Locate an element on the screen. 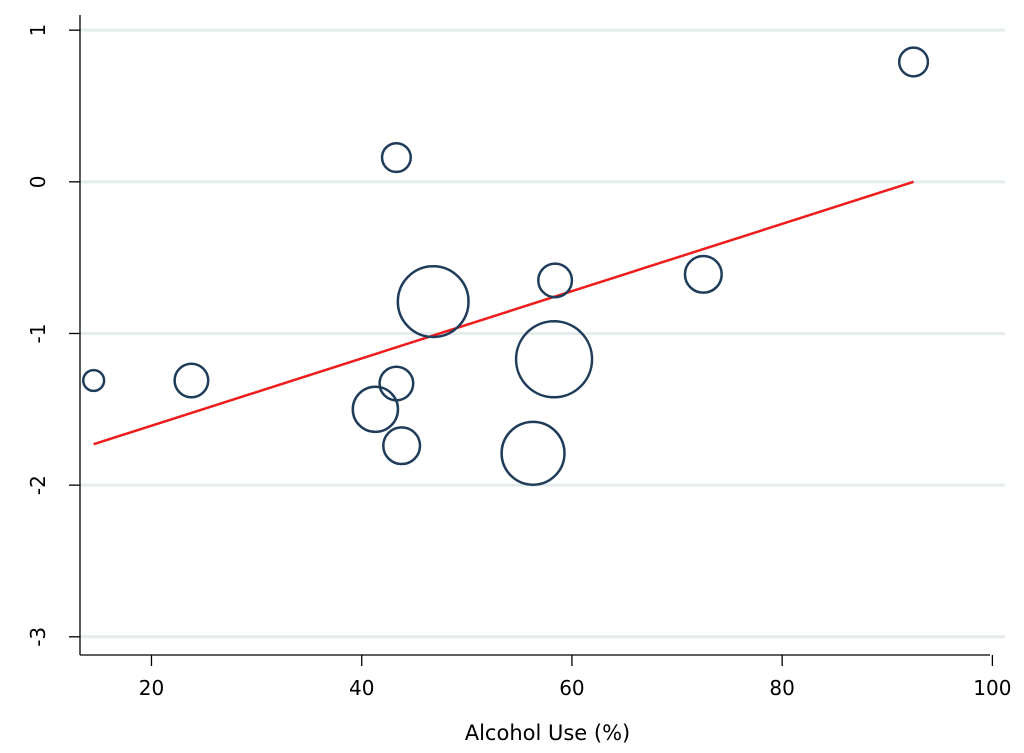 The image size is (1024, 753). x-tick-label: 60 is located at coordinates (571, 688).